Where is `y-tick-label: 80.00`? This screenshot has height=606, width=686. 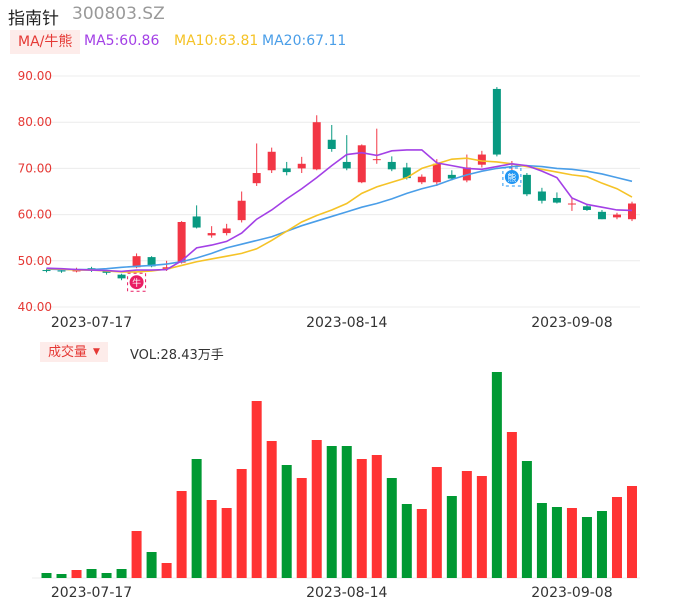 y-tick-label: 80.00 is located at coordinates (35, 122).